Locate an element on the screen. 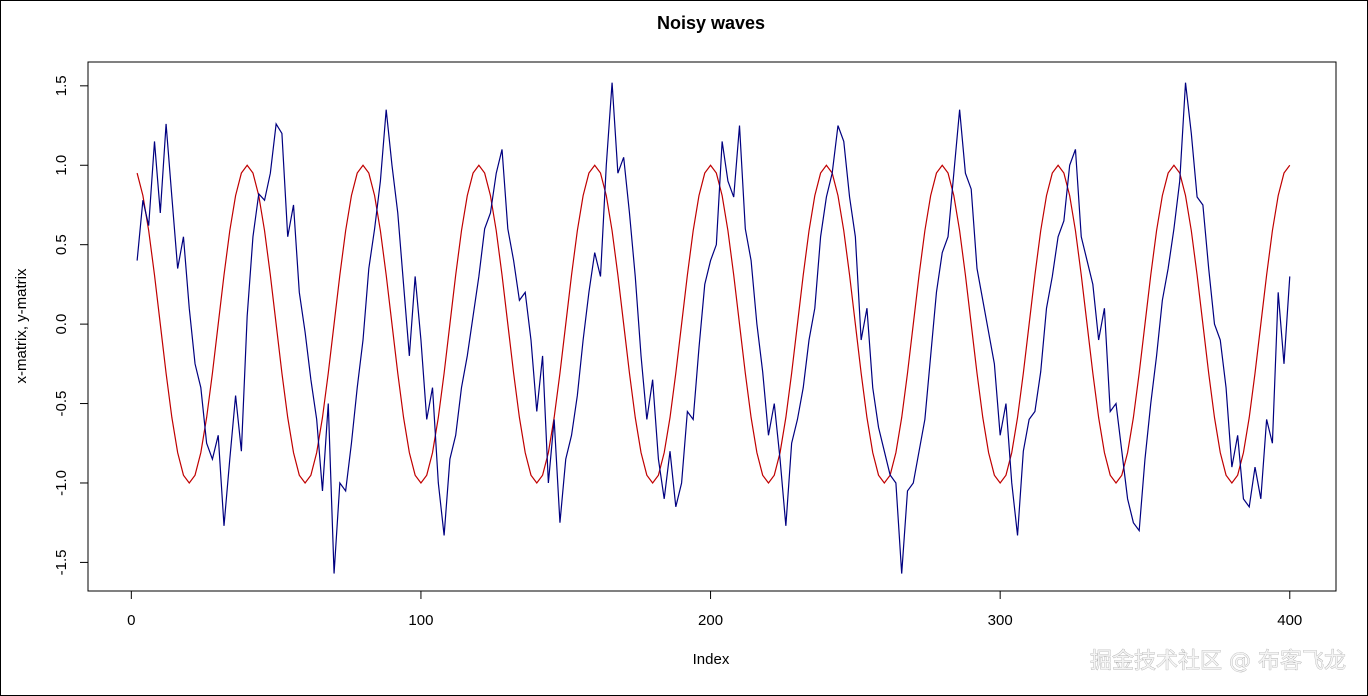 The width and height of the screenshot is (1368, 696). y-tick-label: 1.5 is located at coordinates (61, 85).